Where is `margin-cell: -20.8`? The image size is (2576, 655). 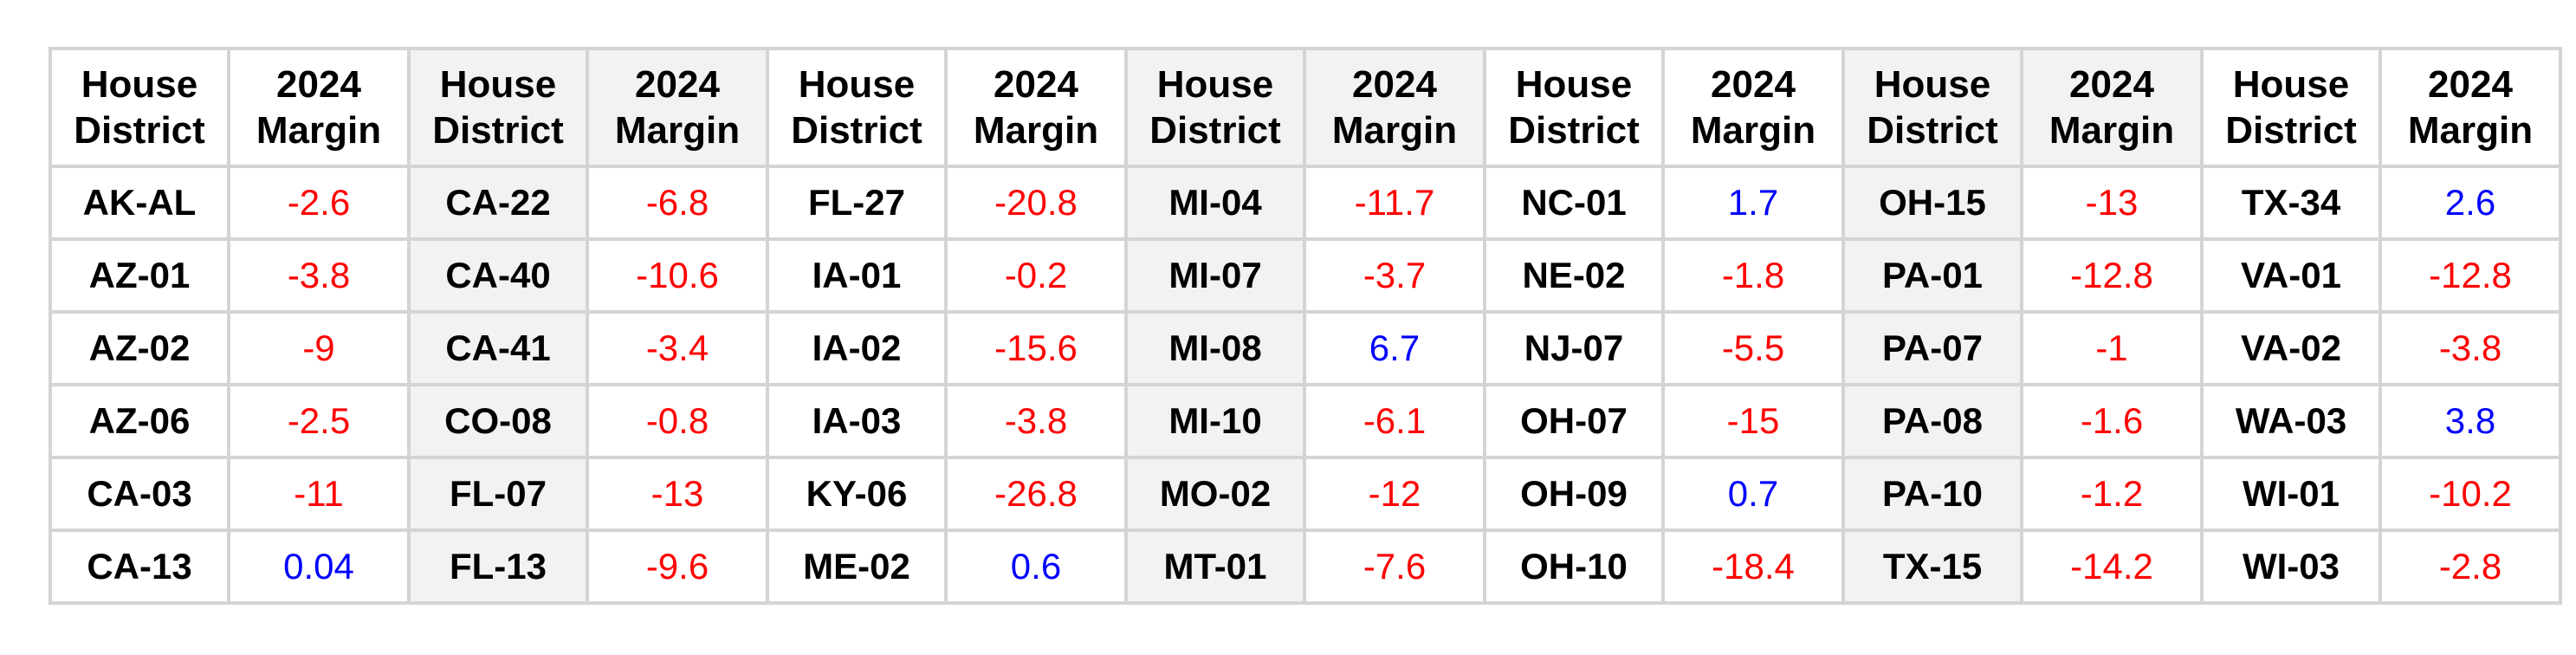 margin-cell: -20.8 is located at coordinates (1036, 203).